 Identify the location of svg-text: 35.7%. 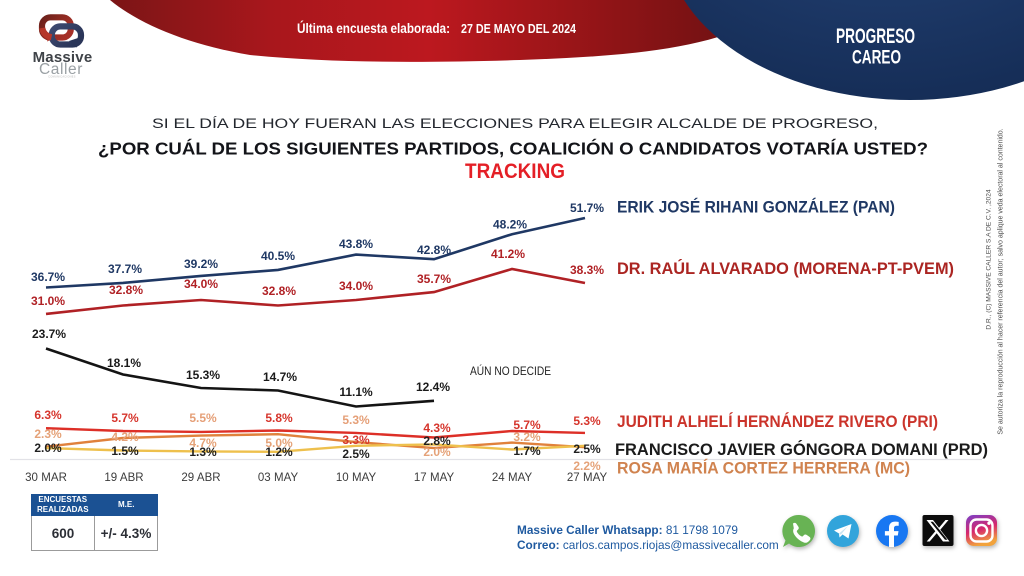
(434, 279).